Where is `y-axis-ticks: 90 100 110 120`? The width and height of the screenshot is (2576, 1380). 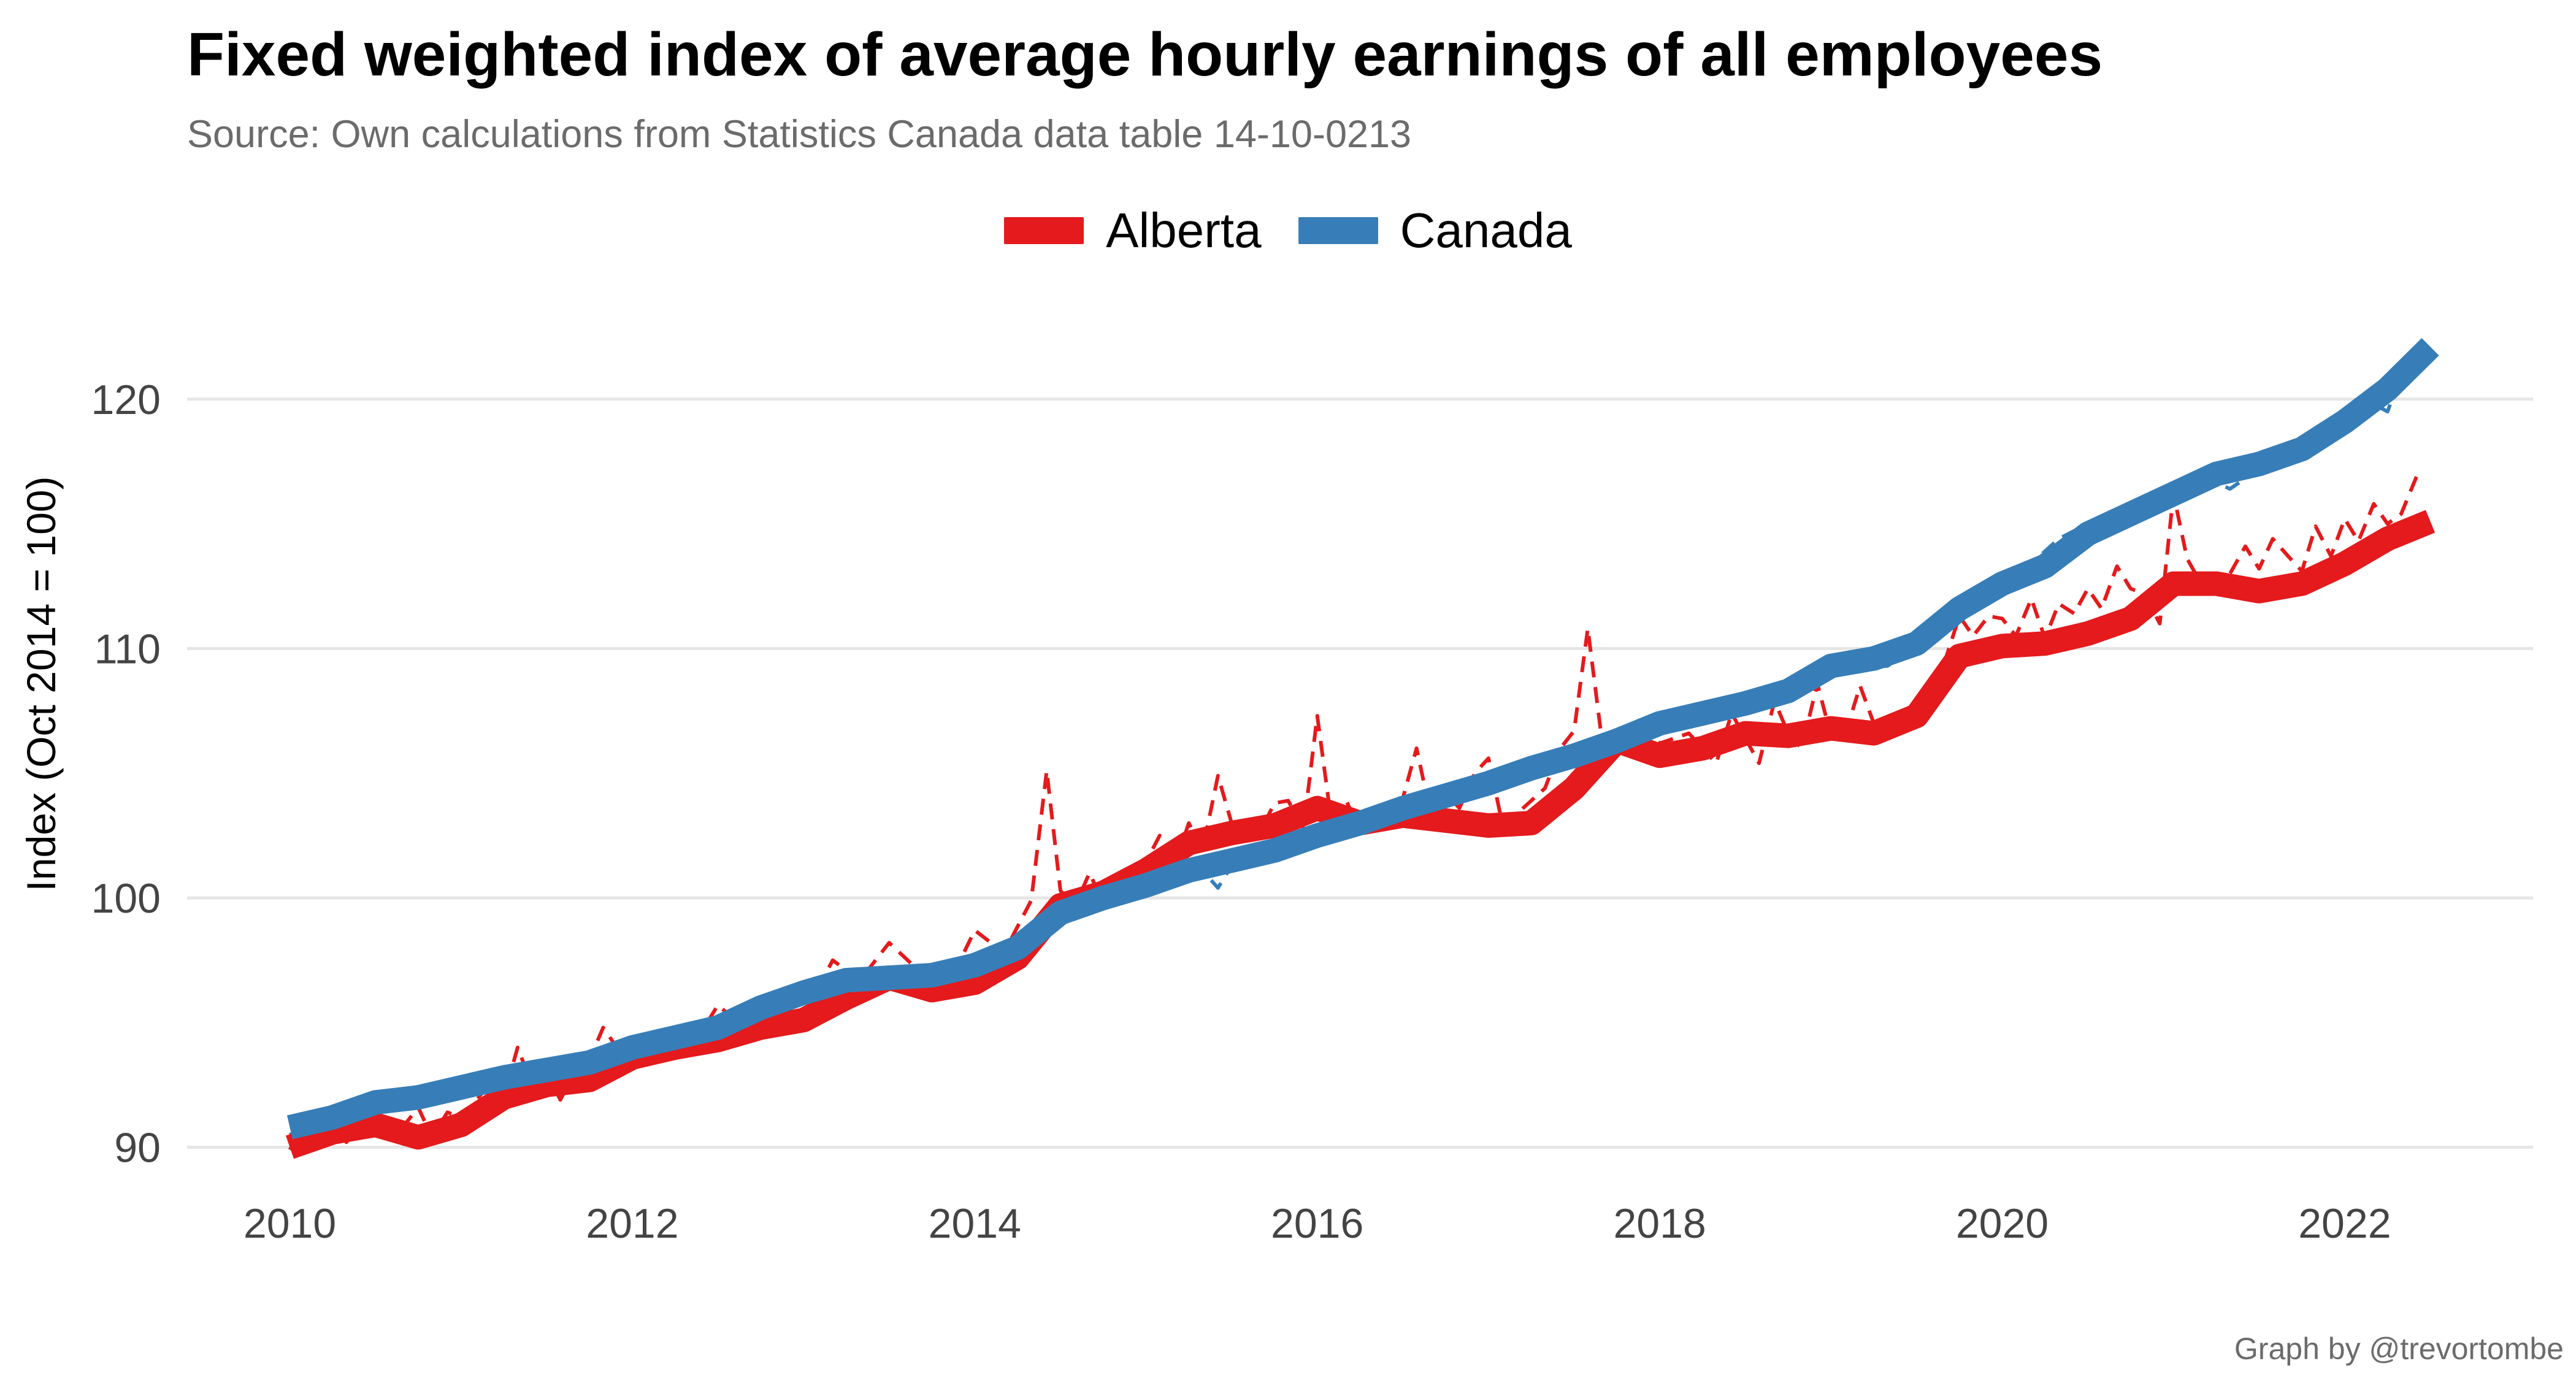
y-axis-ticks: 90 100 110 120 is located at coordinates (126, 774).